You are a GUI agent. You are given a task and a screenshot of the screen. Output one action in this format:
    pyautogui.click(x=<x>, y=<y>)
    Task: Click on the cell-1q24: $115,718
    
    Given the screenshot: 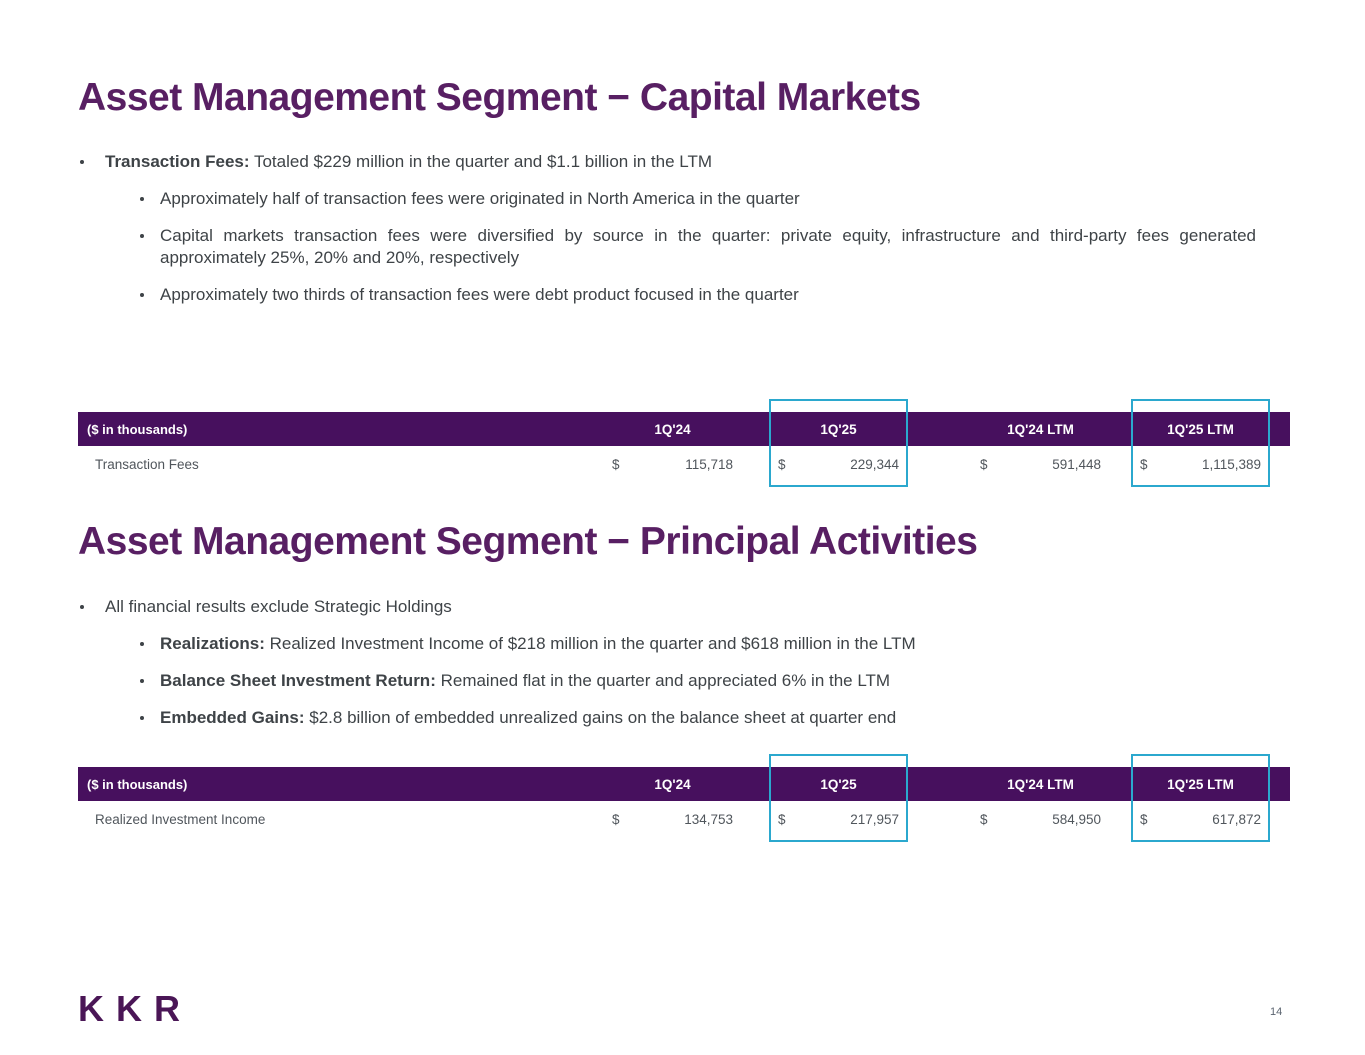 What is the action you would take?
    pyautogui.click(x=672, y=464)
    